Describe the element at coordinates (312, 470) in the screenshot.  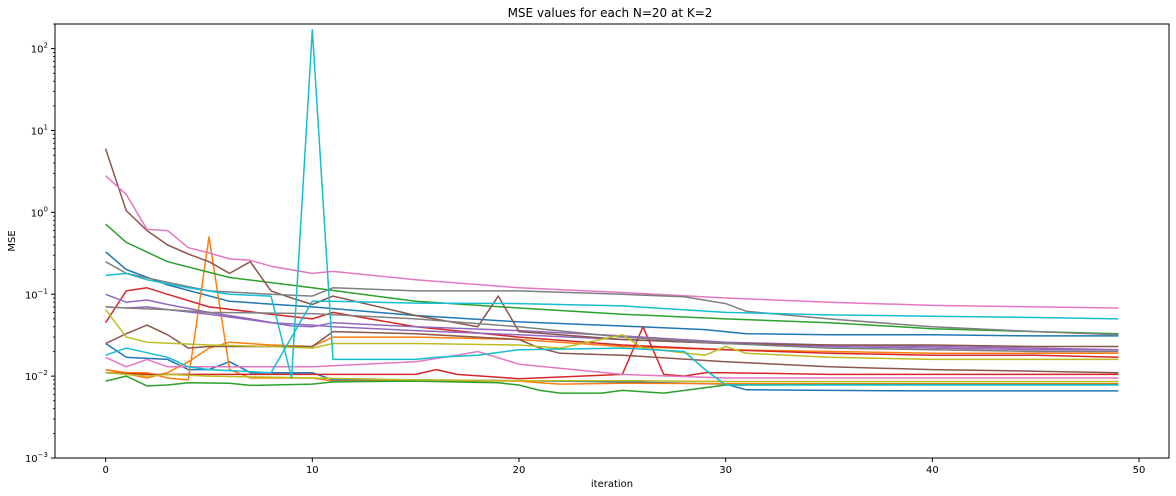
I see `x-tick-label: 10` at that location.